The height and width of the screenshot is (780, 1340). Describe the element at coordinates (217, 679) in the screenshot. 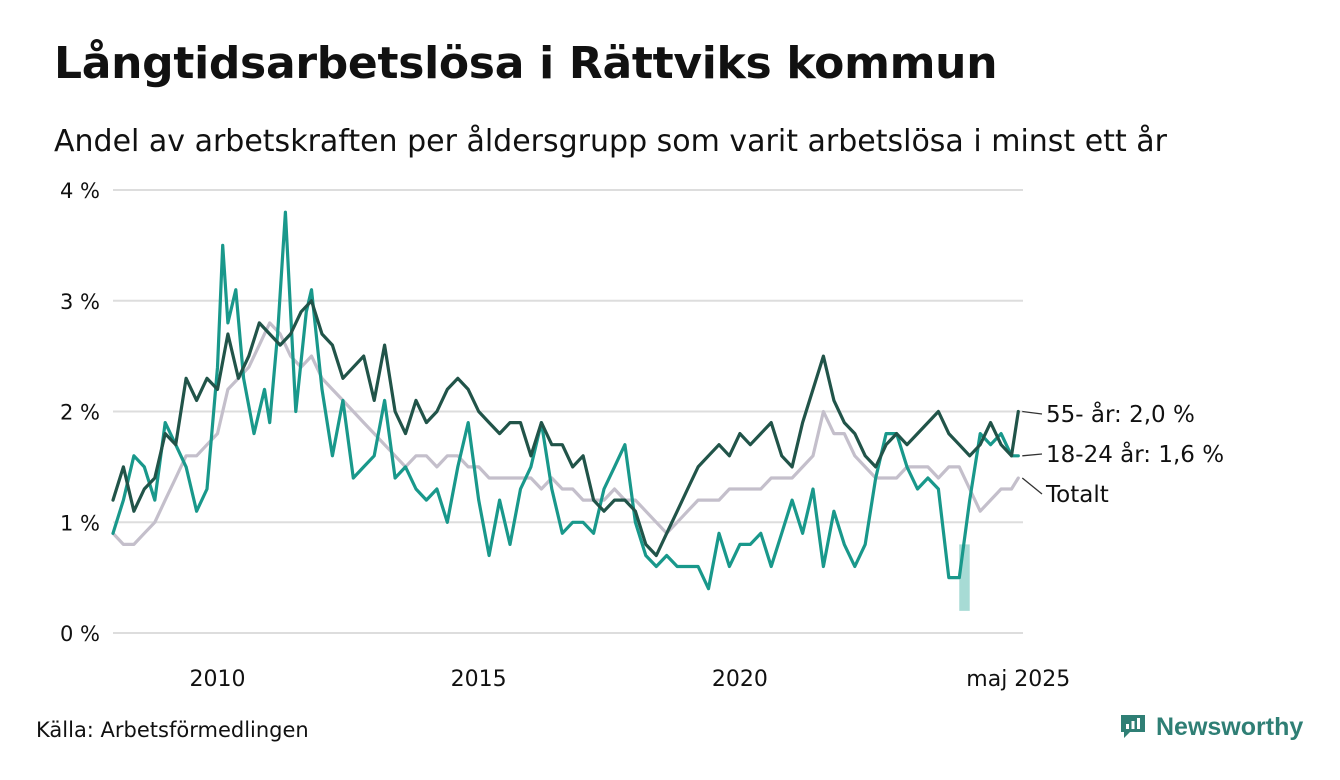

I see `x-tick-label: 2010` at that location.